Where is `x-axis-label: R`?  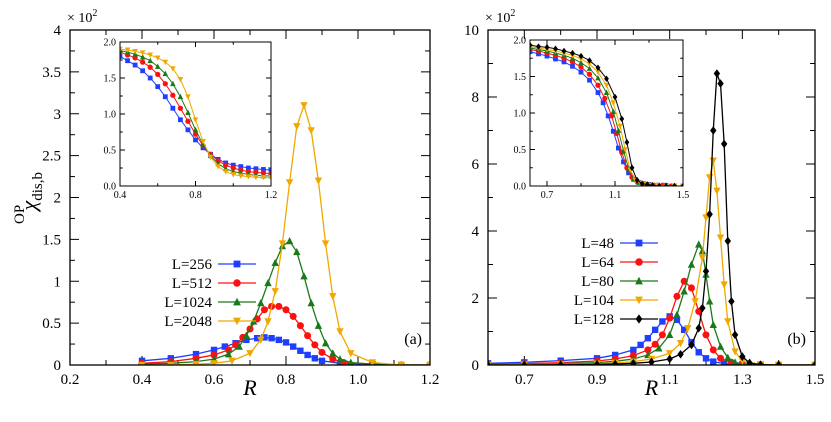
x-axis-label: R is located at coordinates (249, 387).